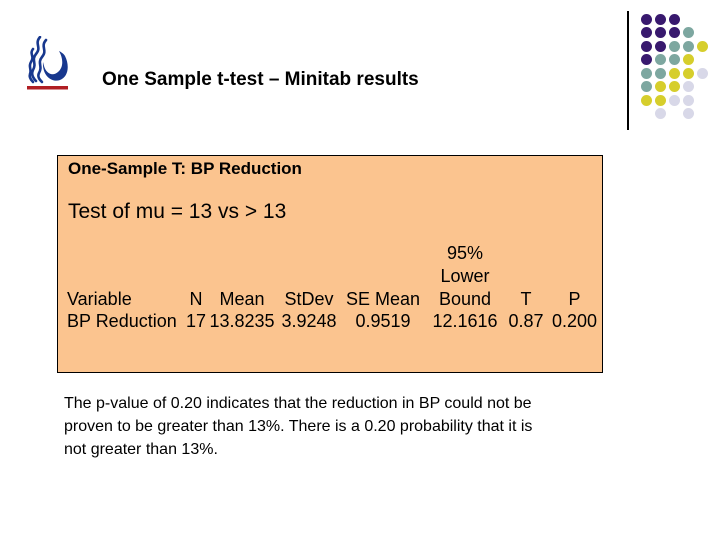 The height and width of the screenshot is (540, 720). What do you see at coordinates (465, 321) in the screenshot?
I see `table-cell-bound: 12.1616` at bounding box center [465, 321].